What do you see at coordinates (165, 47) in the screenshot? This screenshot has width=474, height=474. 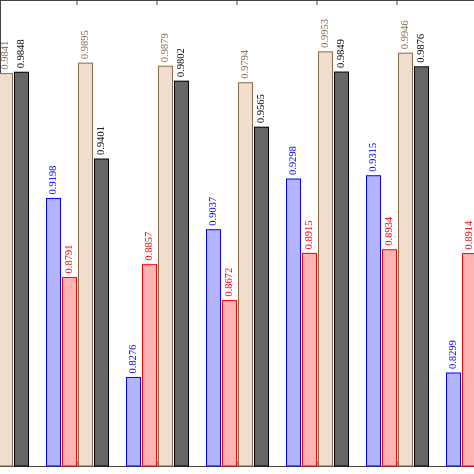 I see `value-label: 0.9879` at bounding box center [165, 47].